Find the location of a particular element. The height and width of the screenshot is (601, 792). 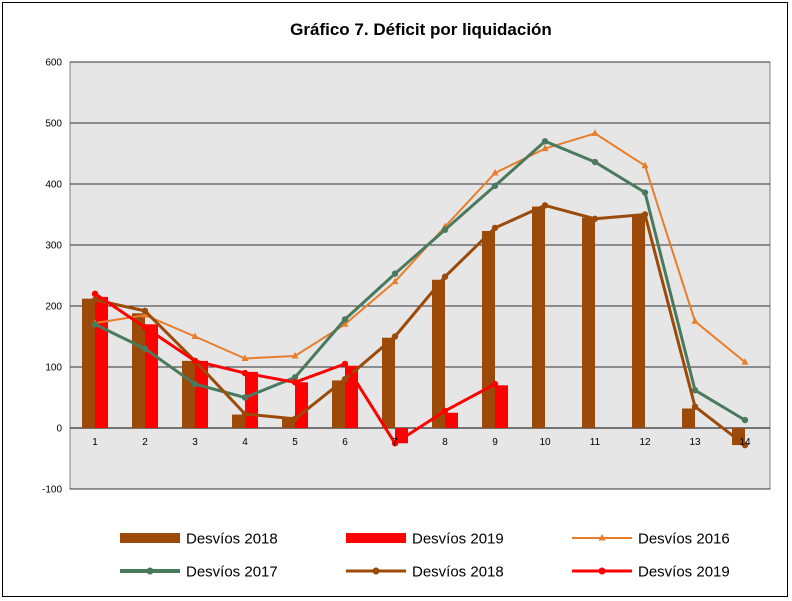

x-tick-label: 3 is located at coordinates (195, 442).